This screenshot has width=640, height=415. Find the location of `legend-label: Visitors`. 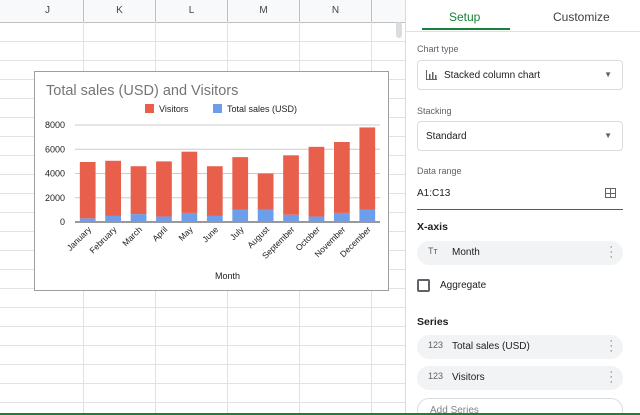

legend-label: Visitors is located at coordinates (174, 109).